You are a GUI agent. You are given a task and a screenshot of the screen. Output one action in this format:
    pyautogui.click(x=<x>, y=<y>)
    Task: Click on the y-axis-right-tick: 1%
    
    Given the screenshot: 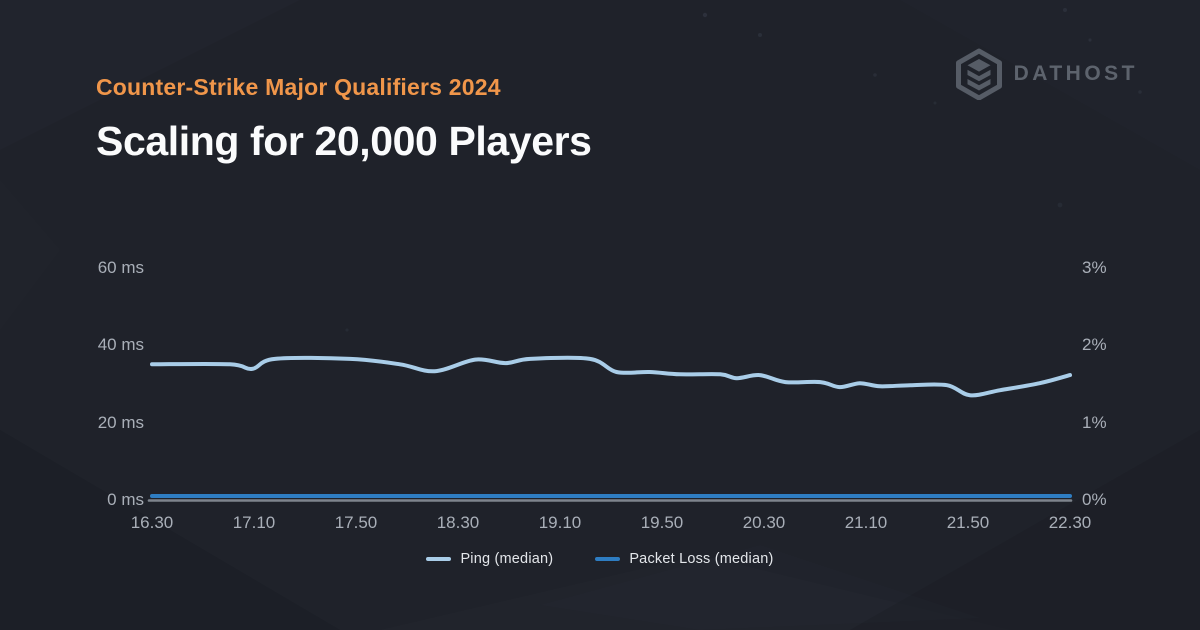 What is the action you would take?
    pyautogui.click(x=1094, y=422)
    